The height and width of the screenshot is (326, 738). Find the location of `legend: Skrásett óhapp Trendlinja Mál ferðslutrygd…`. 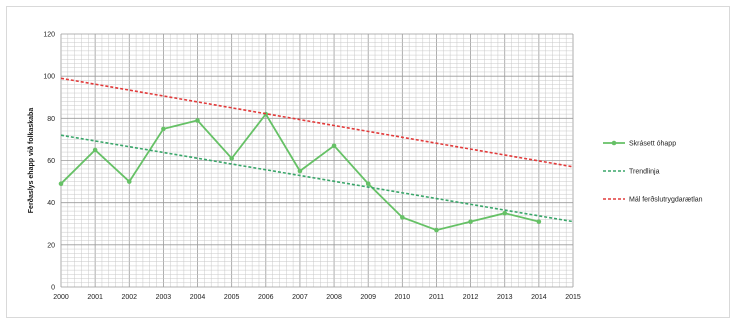

legend: Skrásett óhapp Trendlinja Mál ferðslutrygd… is located at coordinates (653, 172).